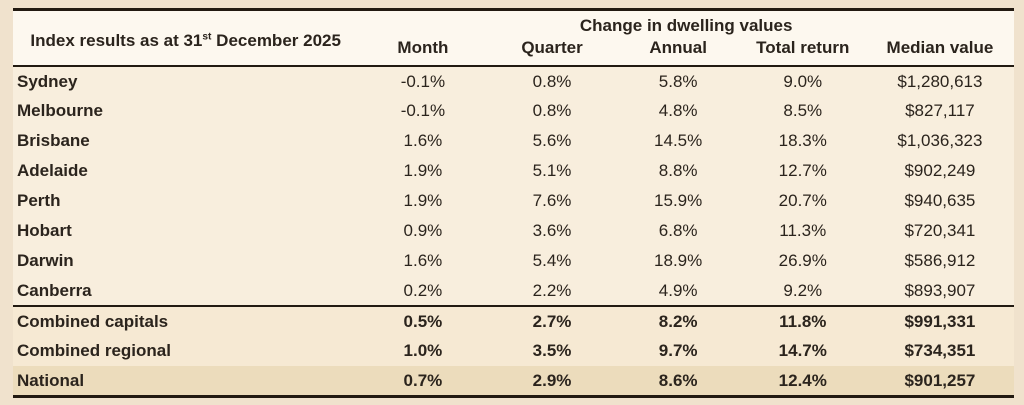 The width and height of the screenshot is (1024, 405). Describe the element at coordinates (52, 171) in the screenshot. I see `row-label: Adelaide` at that location.